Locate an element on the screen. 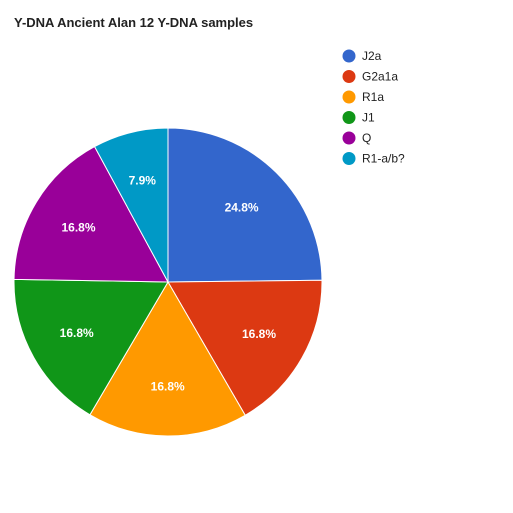 This screenshot has height=513, width=513. slice-label: 7.9% is located at coordinates (143, 181).